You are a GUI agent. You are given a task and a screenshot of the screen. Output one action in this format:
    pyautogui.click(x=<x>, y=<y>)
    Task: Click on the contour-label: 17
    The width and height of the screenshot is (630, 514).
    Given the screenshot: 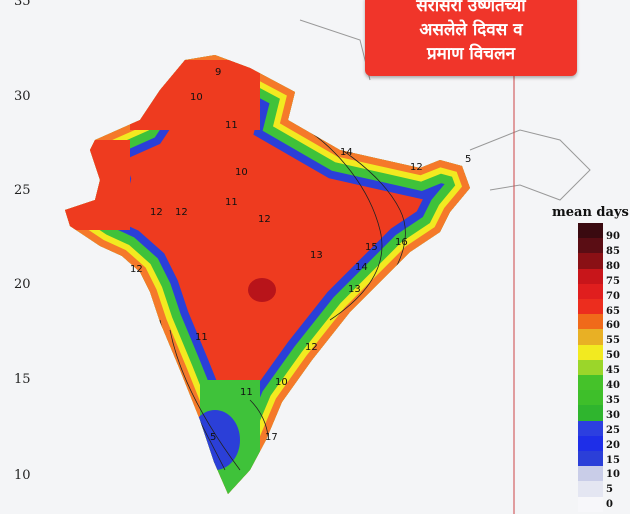 What is the action you would take?
    pyautogui.click(x=271, y=437)
    